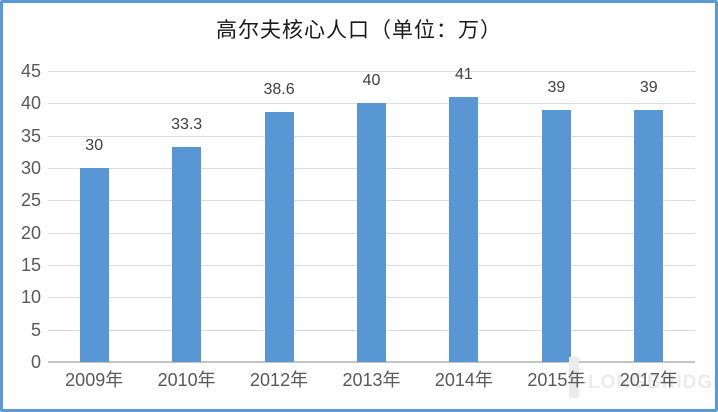 This screenshot has width=718, height=412. I want to click on x-tick-label: 2009年, so click(94, 380).